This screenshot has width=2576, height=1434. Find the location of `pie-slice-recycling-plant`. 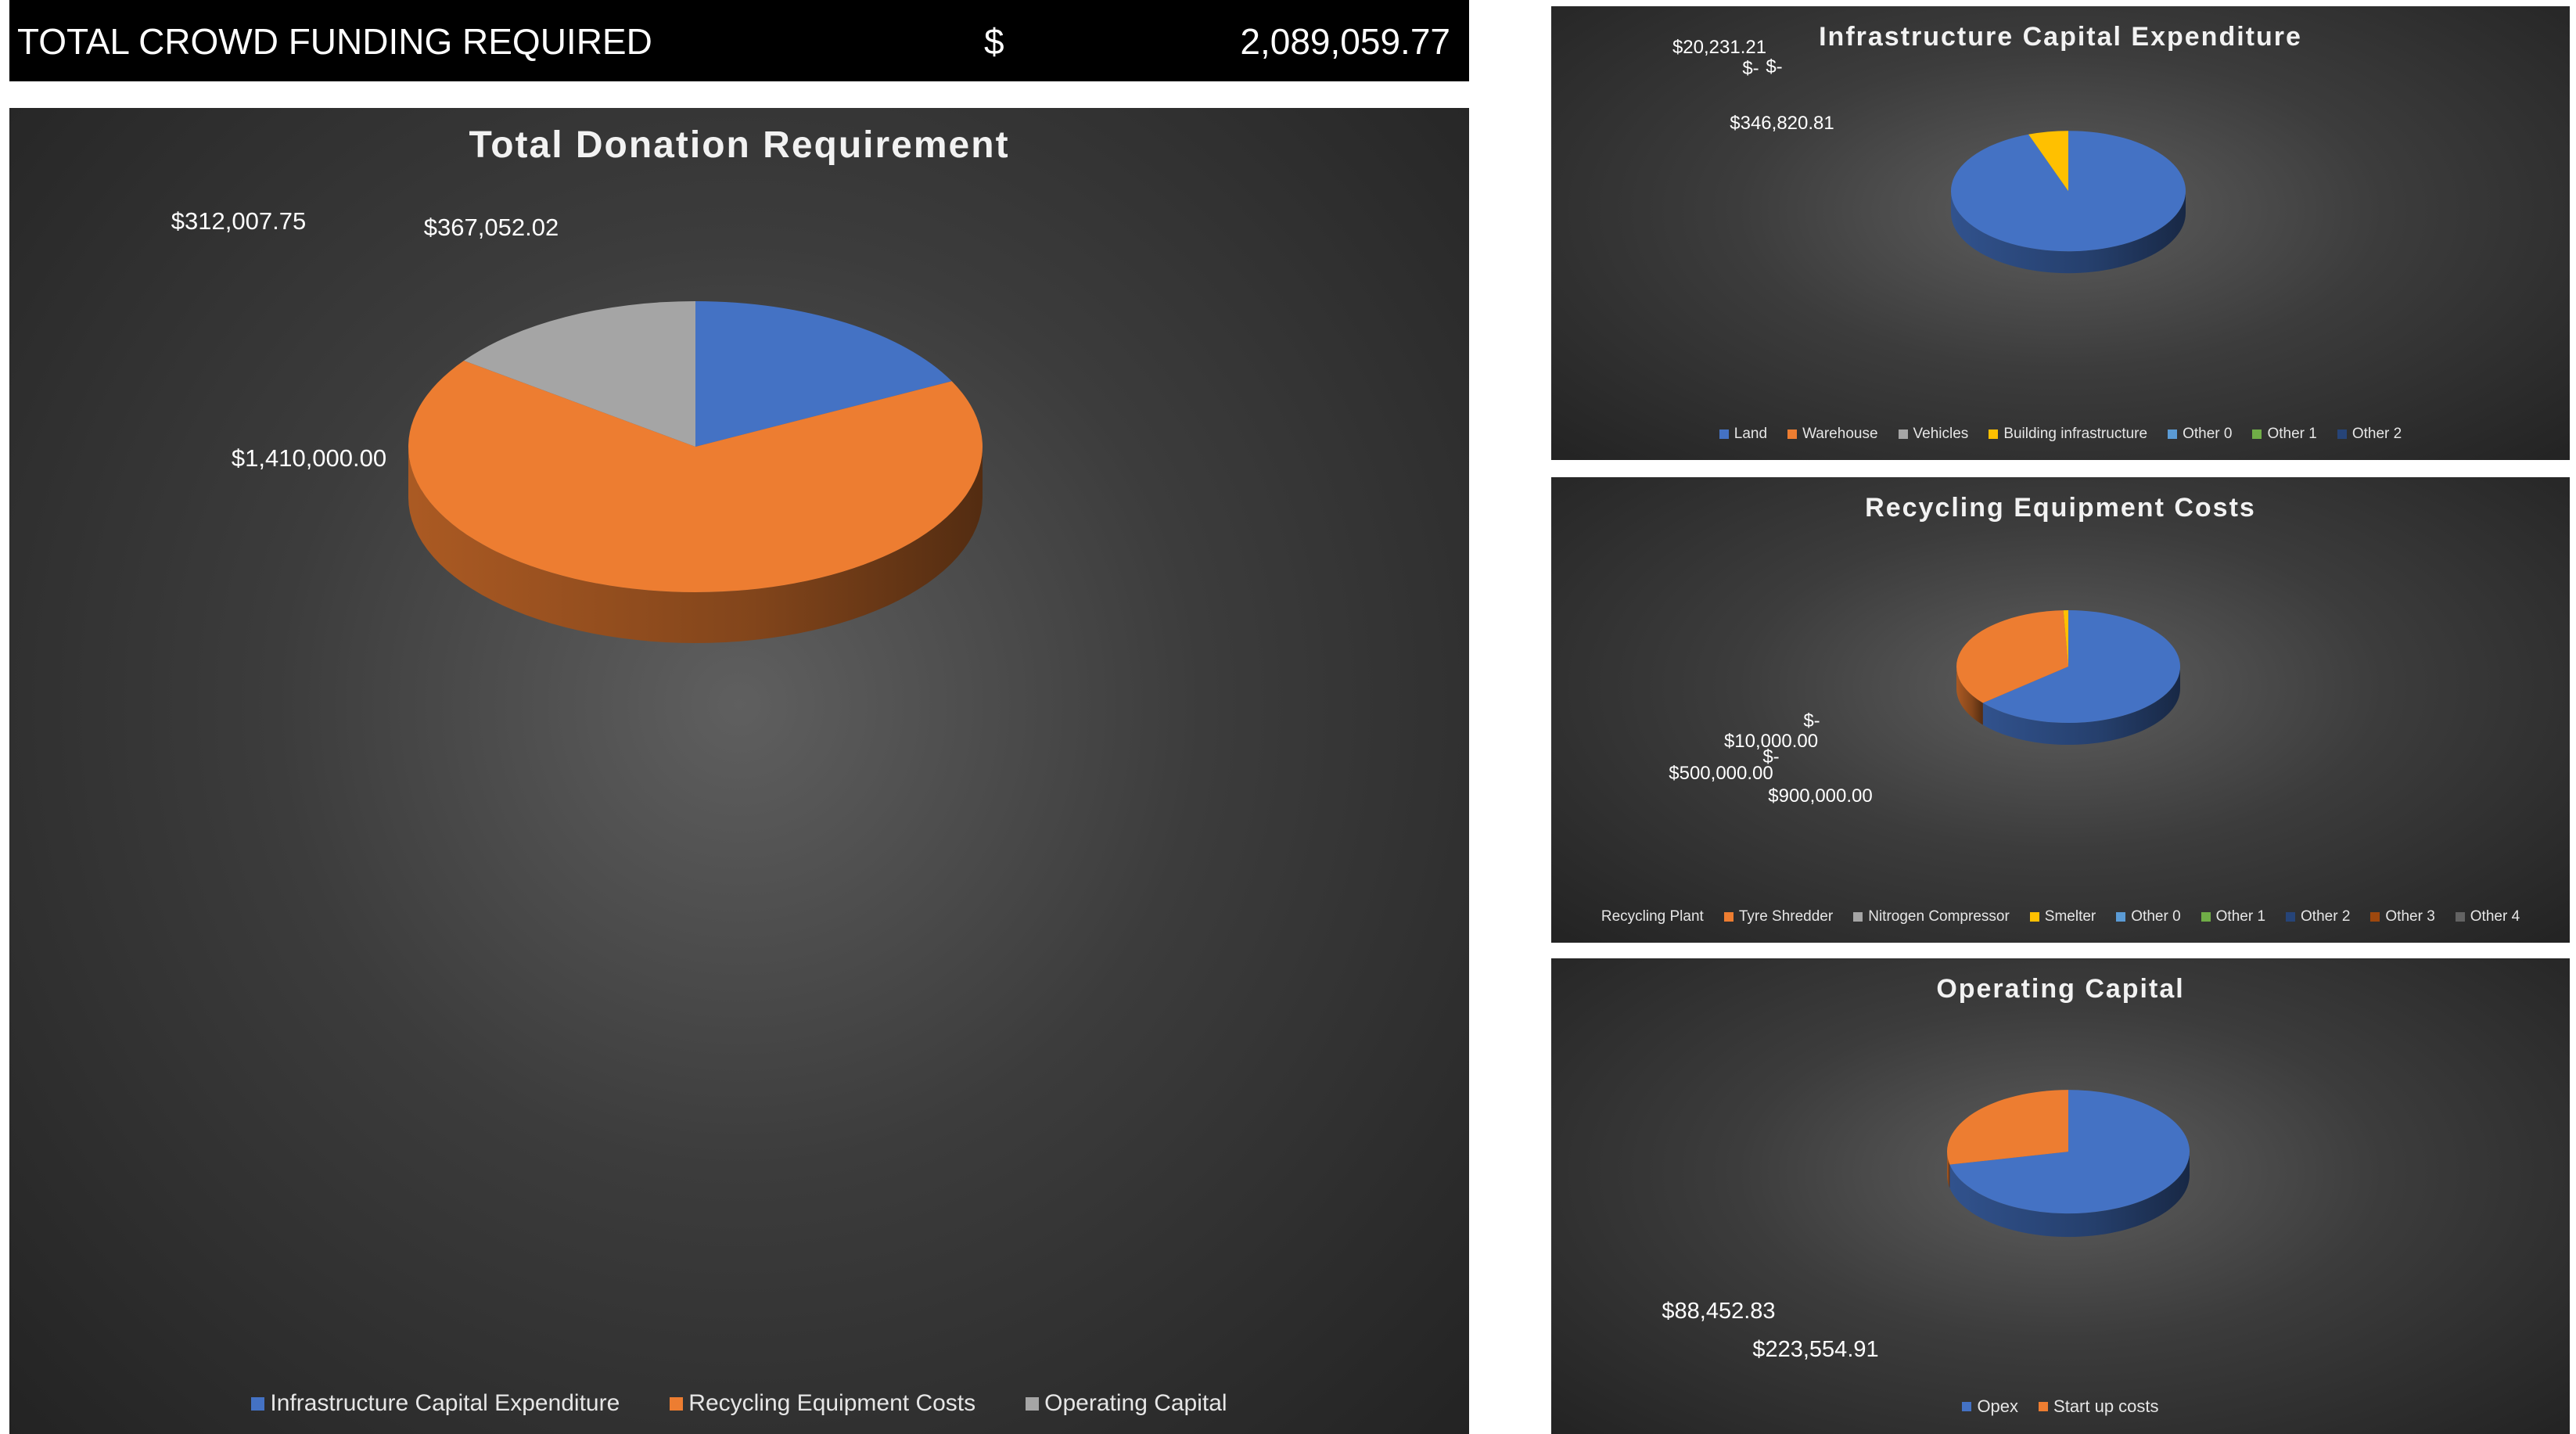

pie-slice-recycling-plant is located at coordinates (2081, 667).